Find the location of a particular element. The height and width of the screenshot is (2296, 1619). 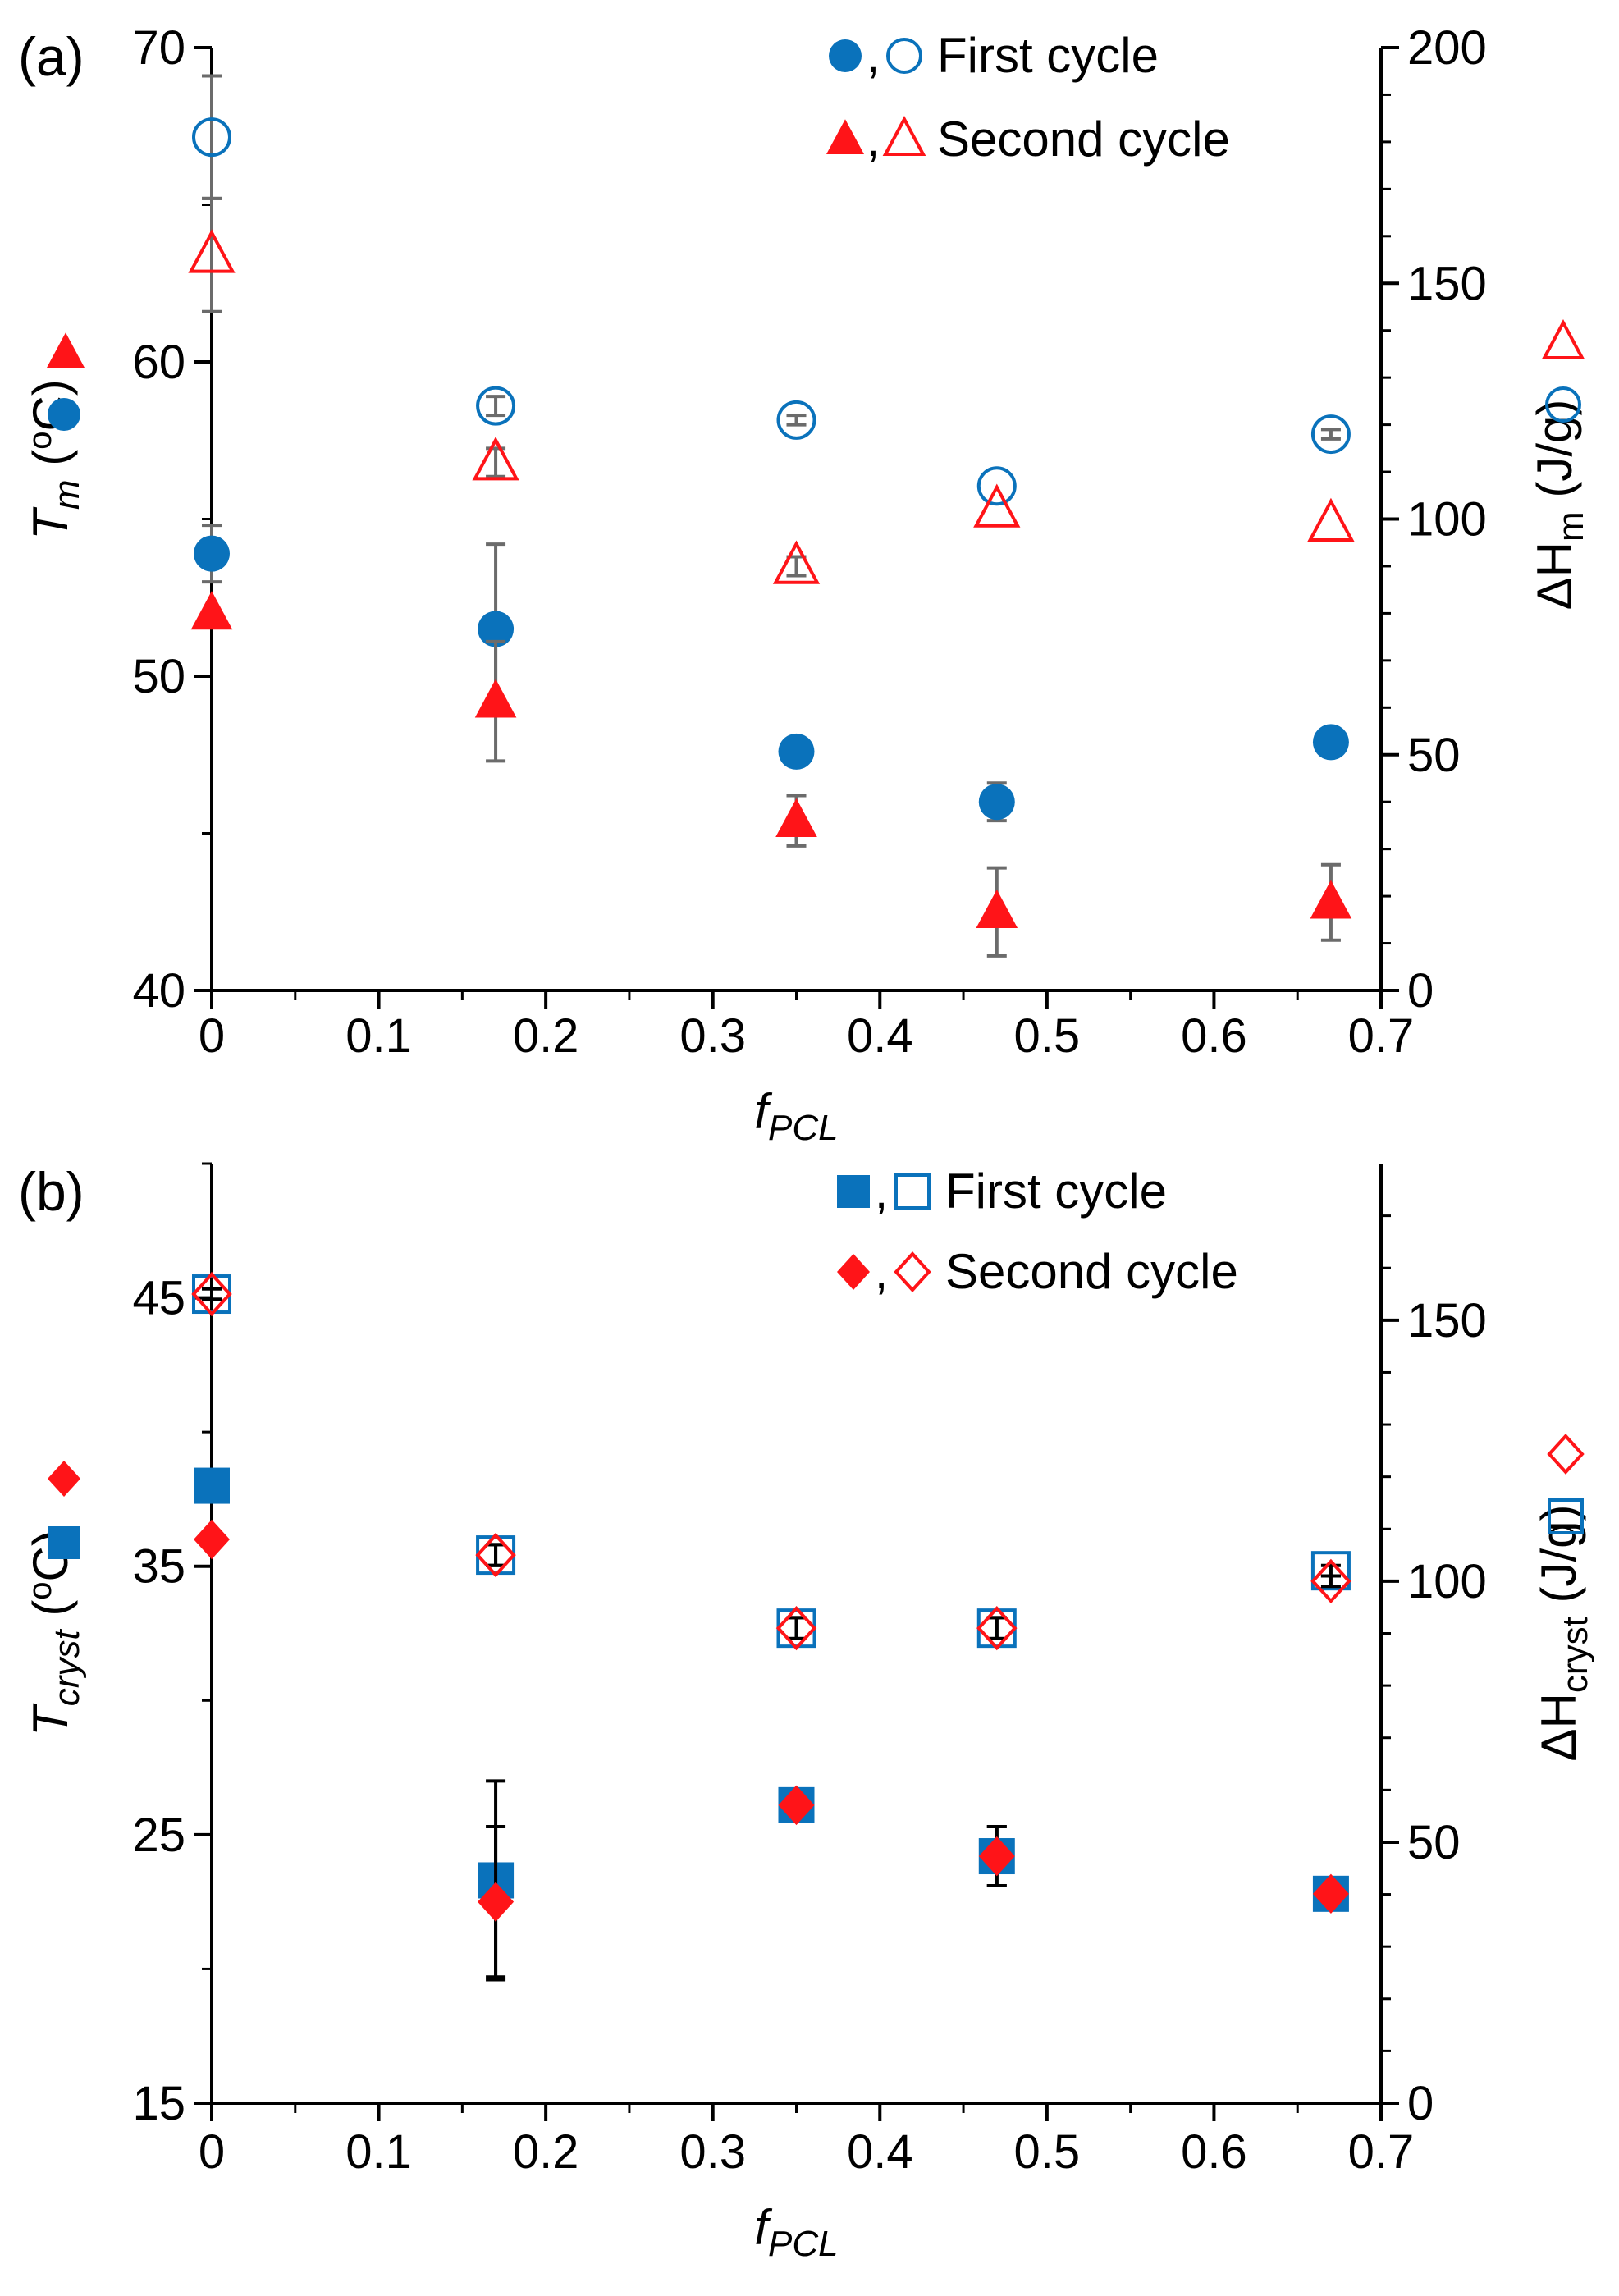

y-left-tick-label: 70 is located at coordinates (158, 48).